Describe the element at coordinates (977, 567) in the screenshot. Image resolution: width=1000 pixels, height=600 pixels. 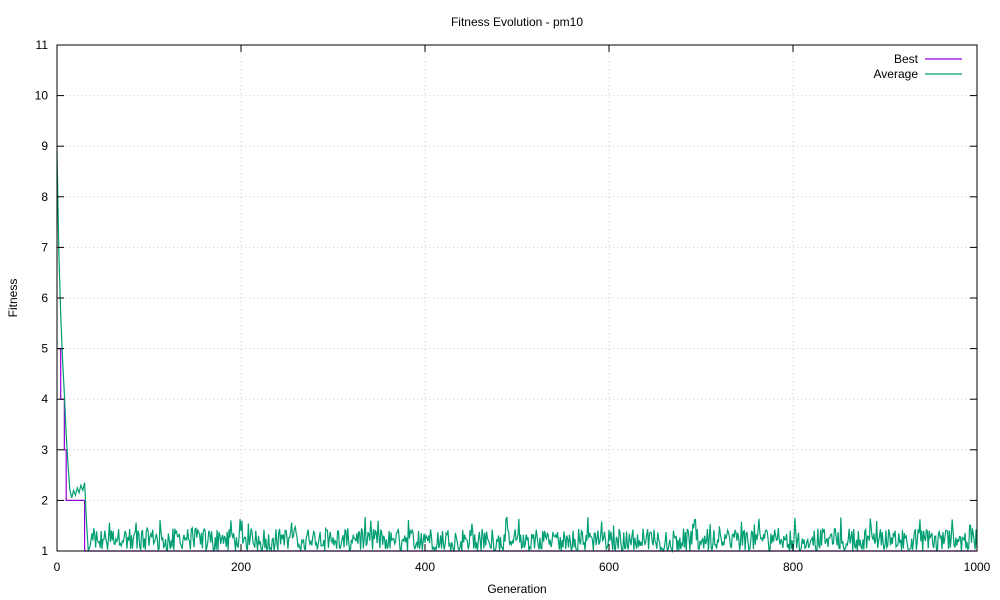
I see `x-tick-label: 1000` at that location.